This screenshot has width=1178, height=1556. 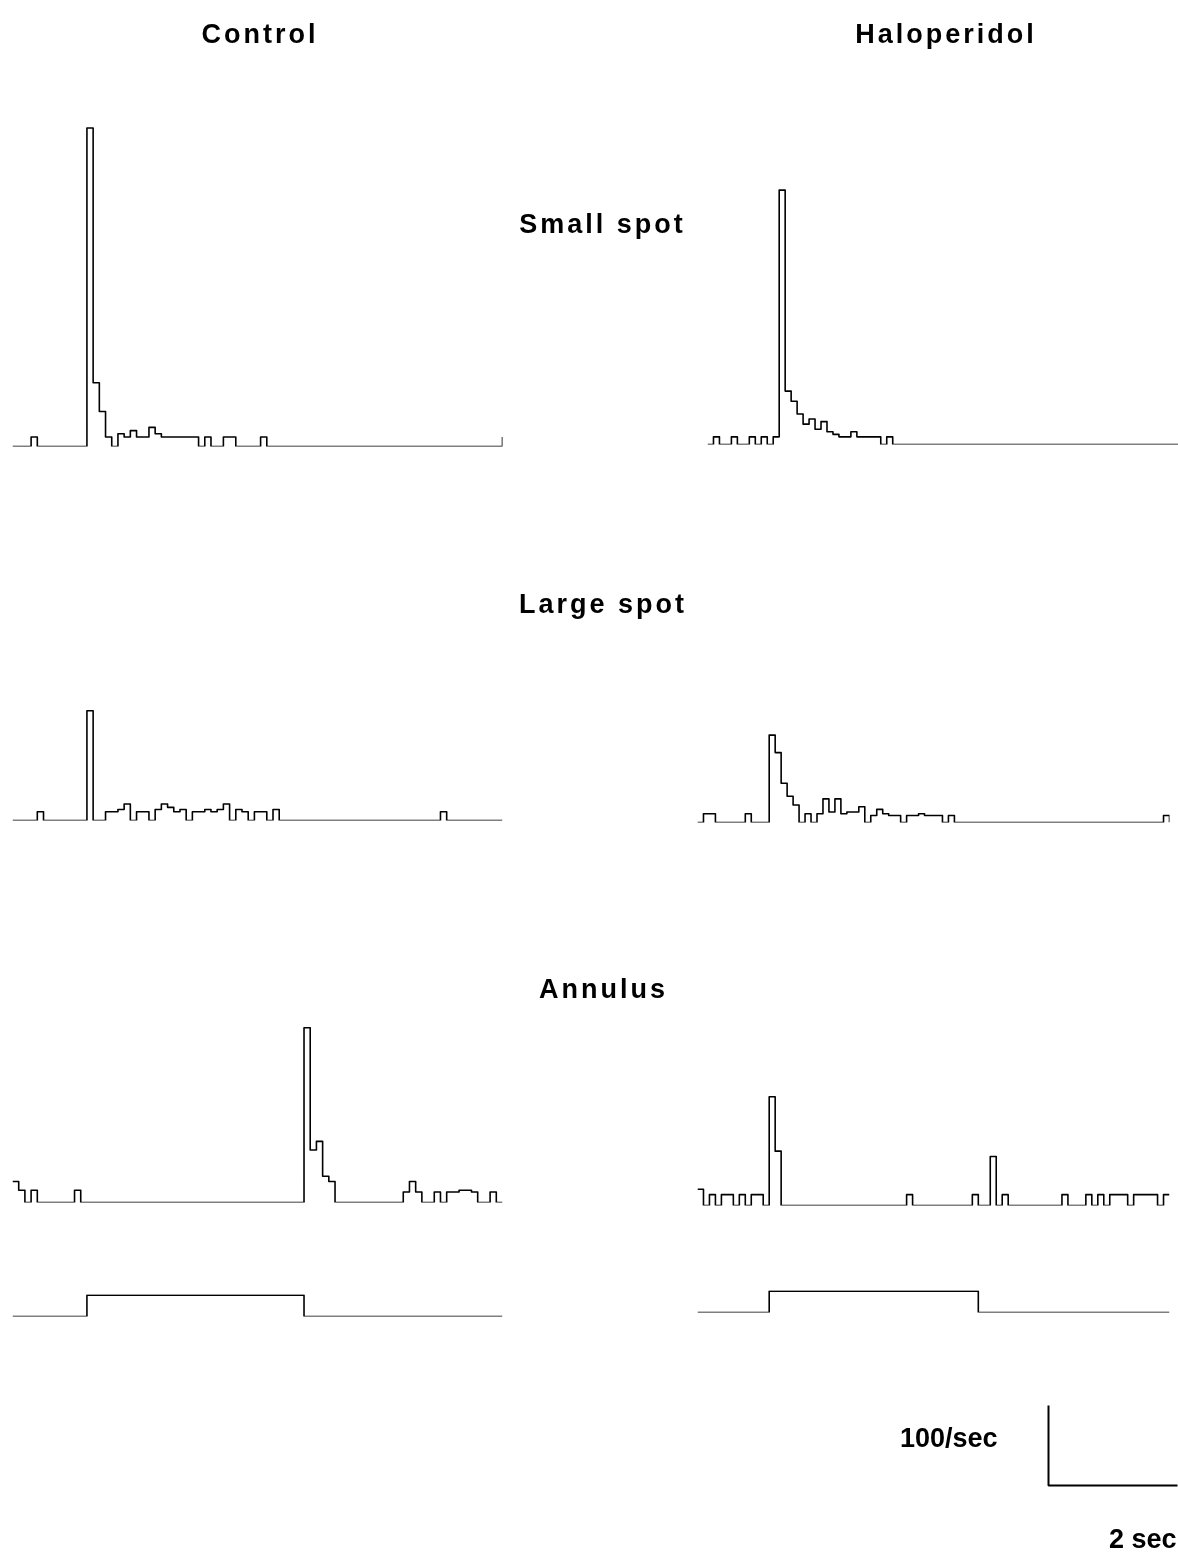 What do you see at coordinates (946, 34) in the screenshot?
I see `chart-title: Haloperidol` at bounding box center [946, 34].